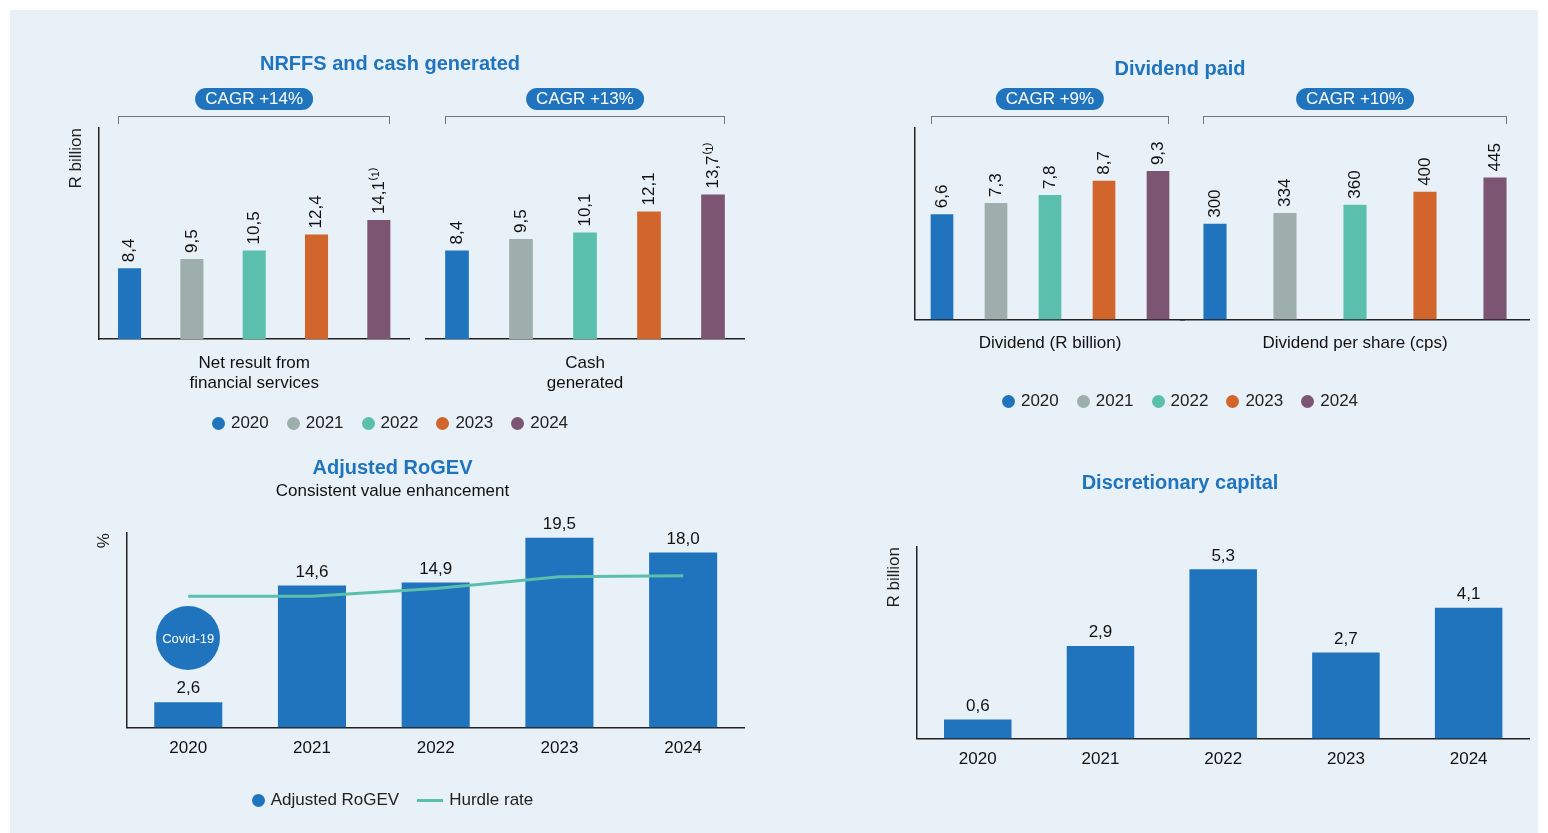  Describe the element at coordinates (1049, 177) in the screenshot. I see `data-label: 7,8` at that location.